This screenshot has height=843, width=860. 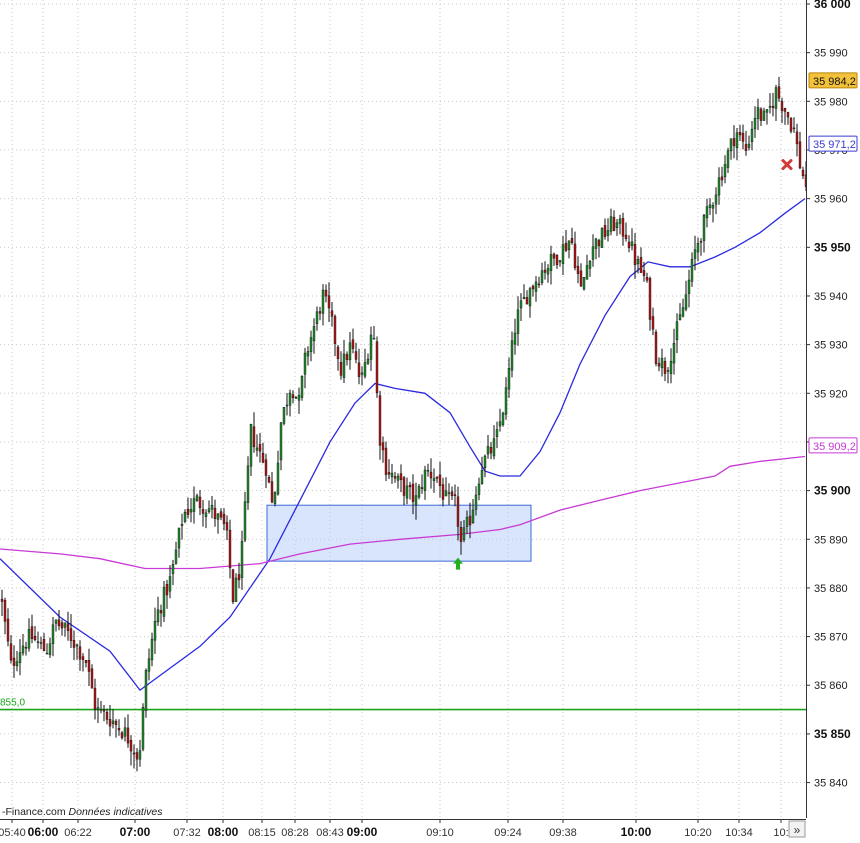 I want to click on time-tick-label: 05:40, so click(x=13, y=832).